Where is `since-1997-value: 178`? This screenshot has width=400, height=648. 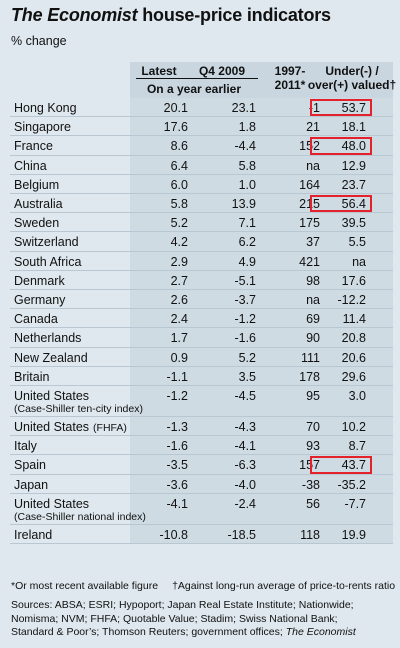
since-1997-value: 178 is located at coordinates (309, 376).